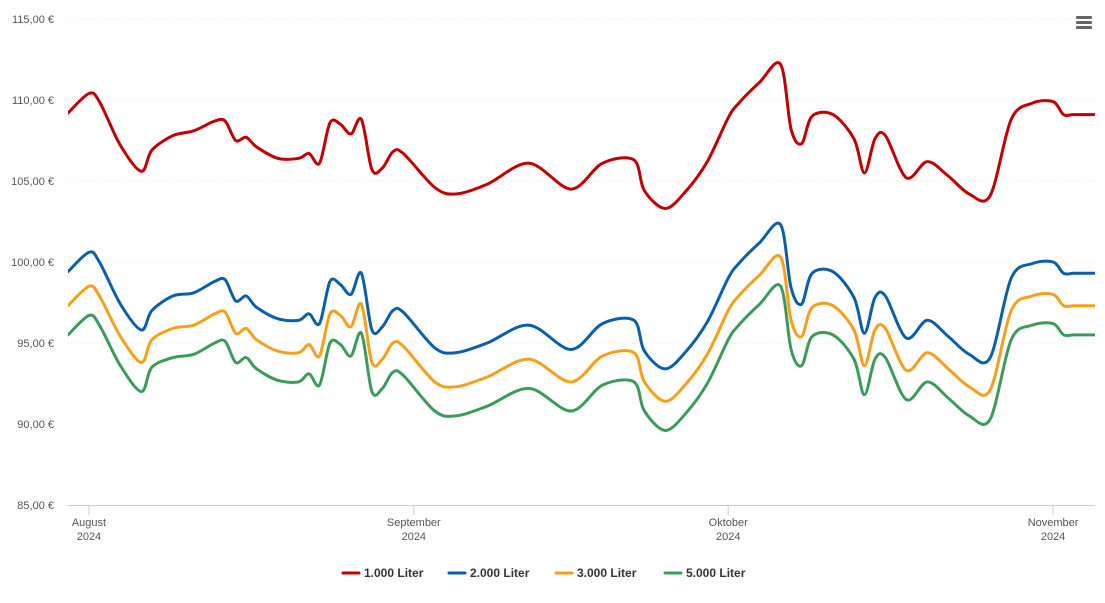  What do you see at coordinates (1053, 523) in the screenshot?
I see `x-tick-label-month: November` at bounding box center [1053, 523].